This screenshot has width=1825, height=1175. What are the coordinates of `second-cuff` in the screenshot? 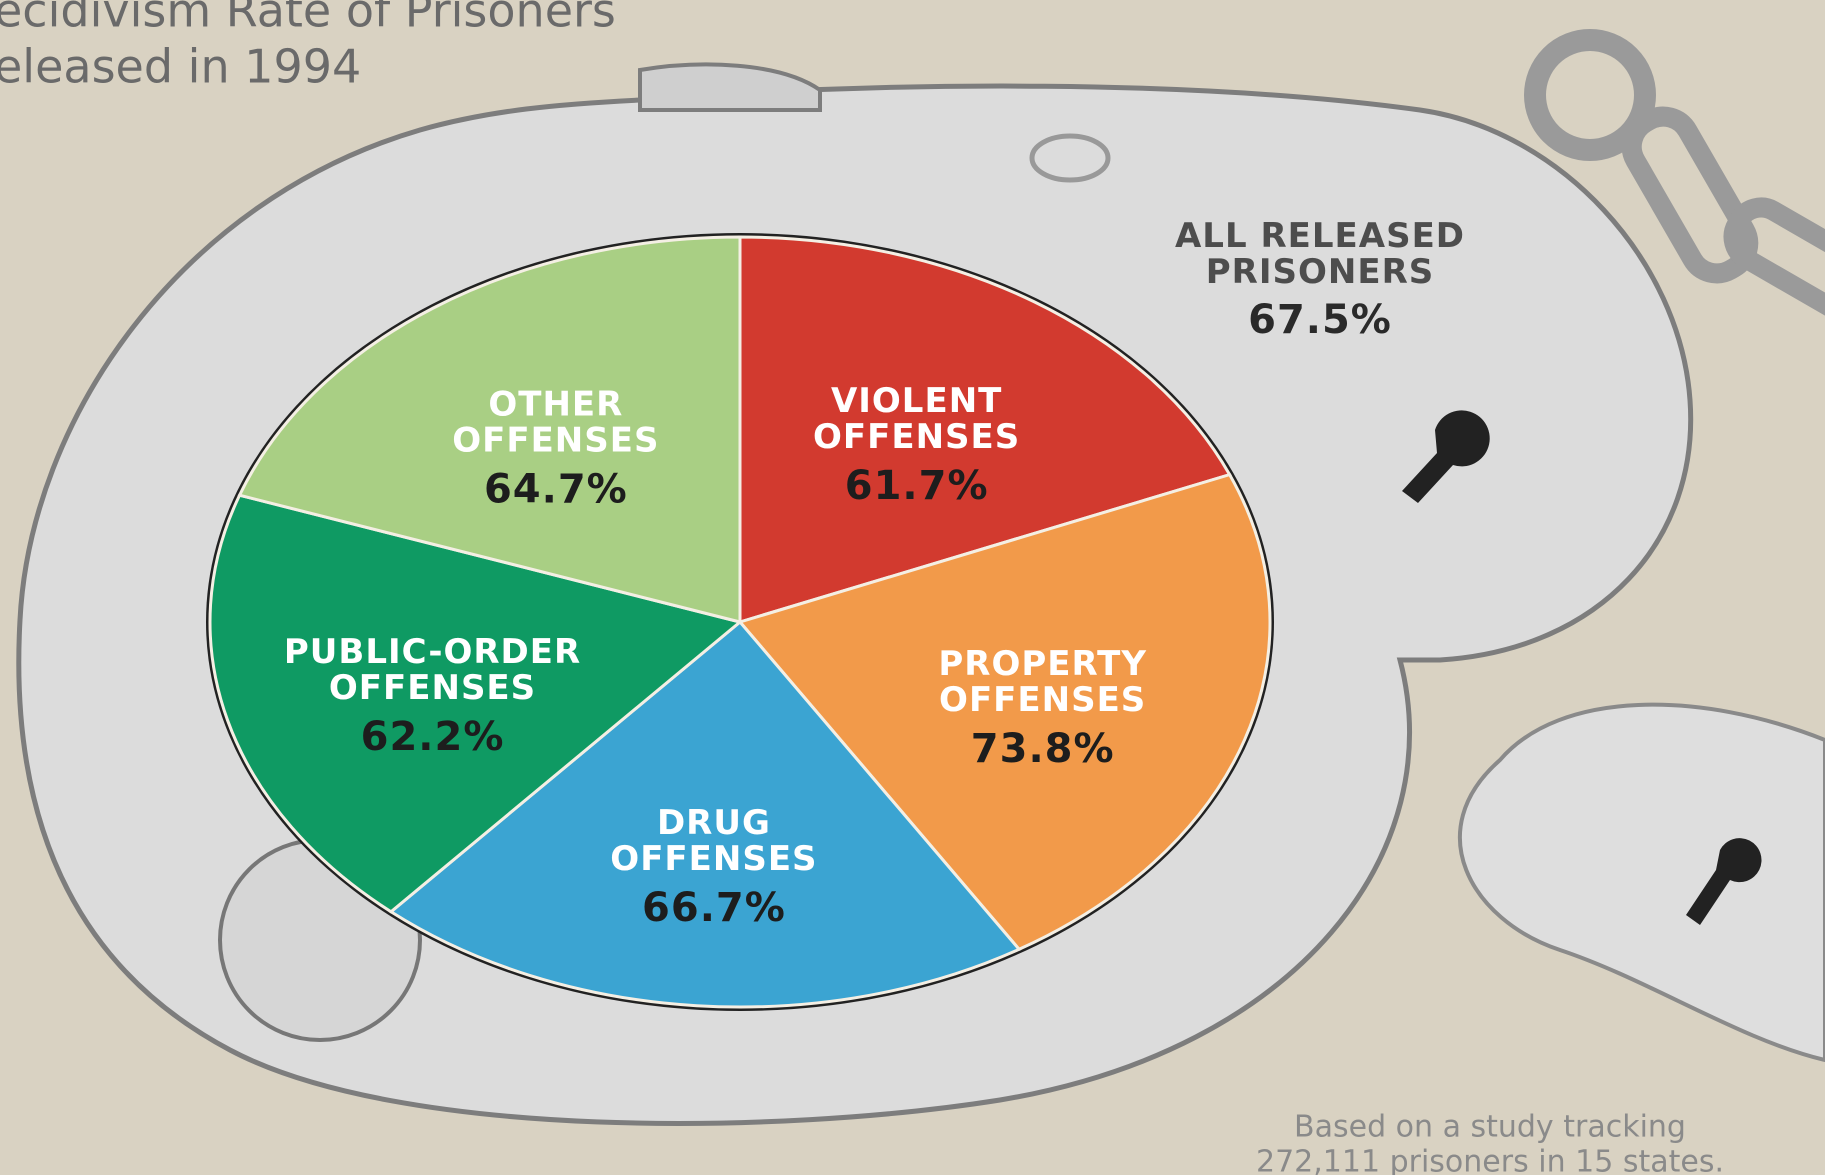 It's located at (1641, 882).